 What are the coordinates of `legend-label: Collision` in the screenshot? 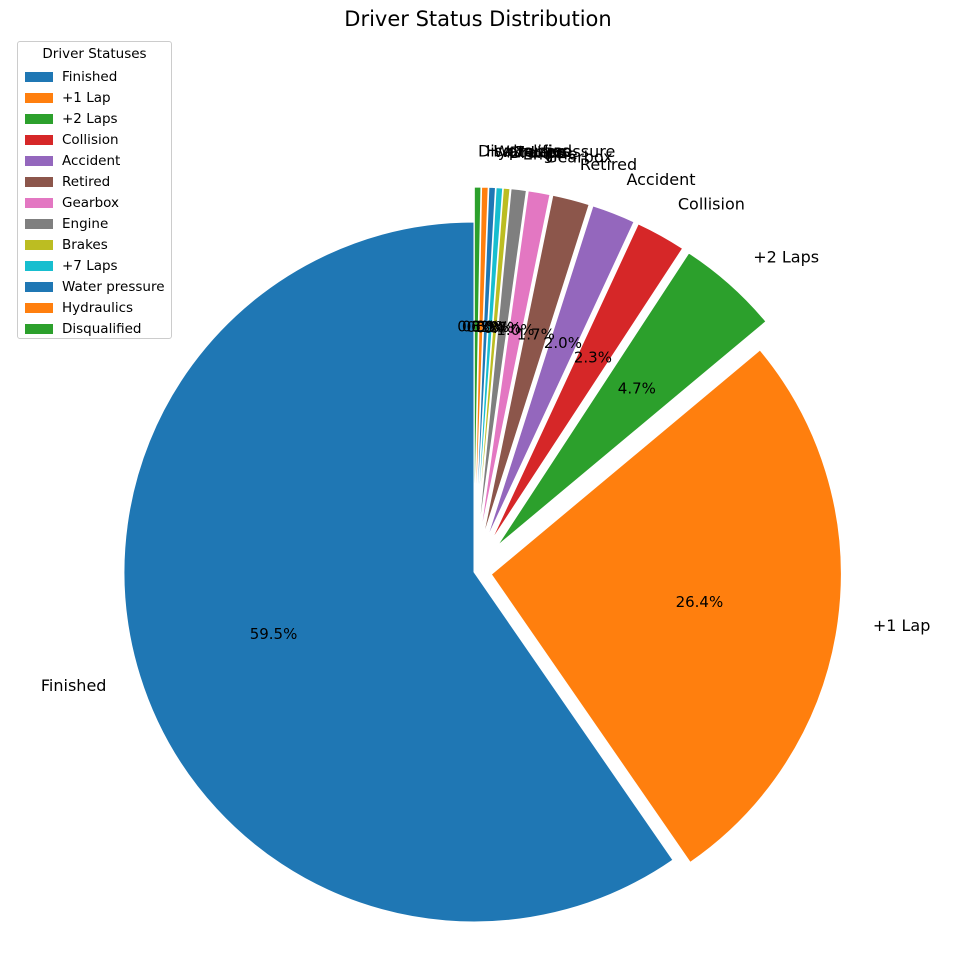 It's located at (90, 139).